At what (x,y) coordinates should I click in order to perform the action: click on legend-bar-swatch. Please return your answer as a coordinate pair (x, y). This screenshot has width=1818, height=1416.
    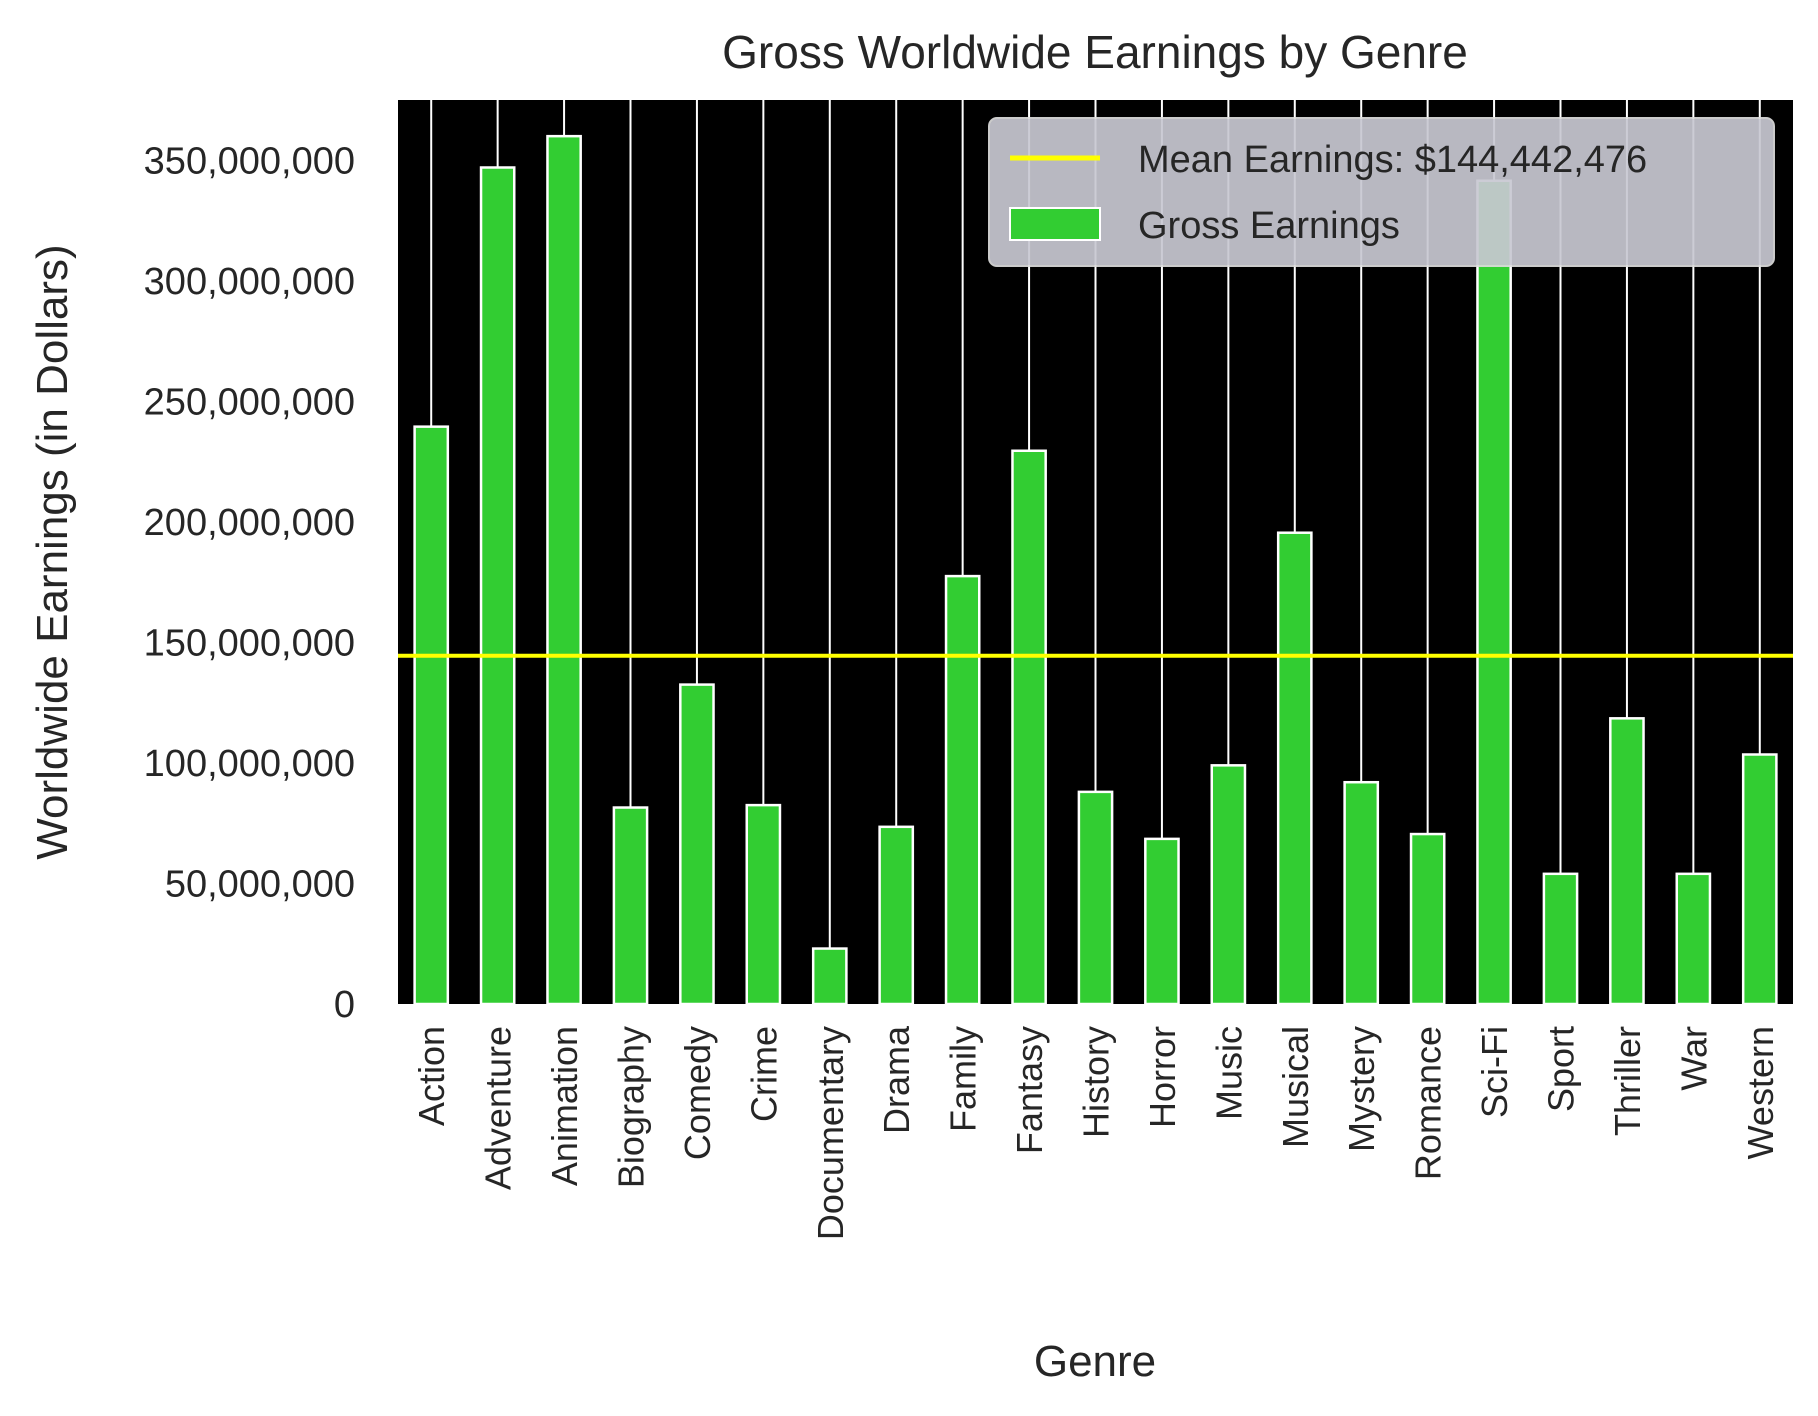
    Looking at the image, I should click on (1055, 224).